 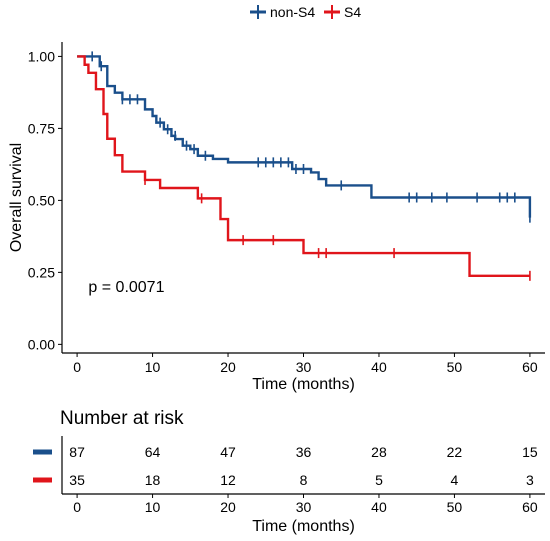 What do you see at coordinates (153, 507) in the screenshot?
I see `risk-x-tick-label: 10` at bounding box center [153, 507].